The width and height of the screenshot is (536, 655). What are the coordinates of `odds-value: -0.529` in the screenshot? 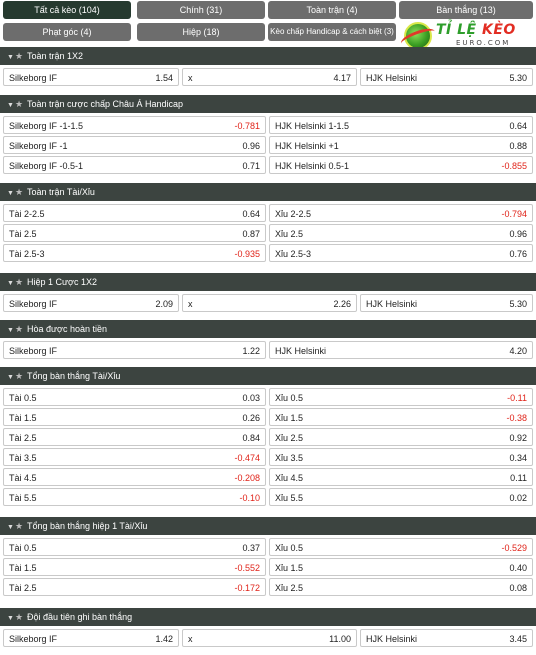 It's located at (514, 548).